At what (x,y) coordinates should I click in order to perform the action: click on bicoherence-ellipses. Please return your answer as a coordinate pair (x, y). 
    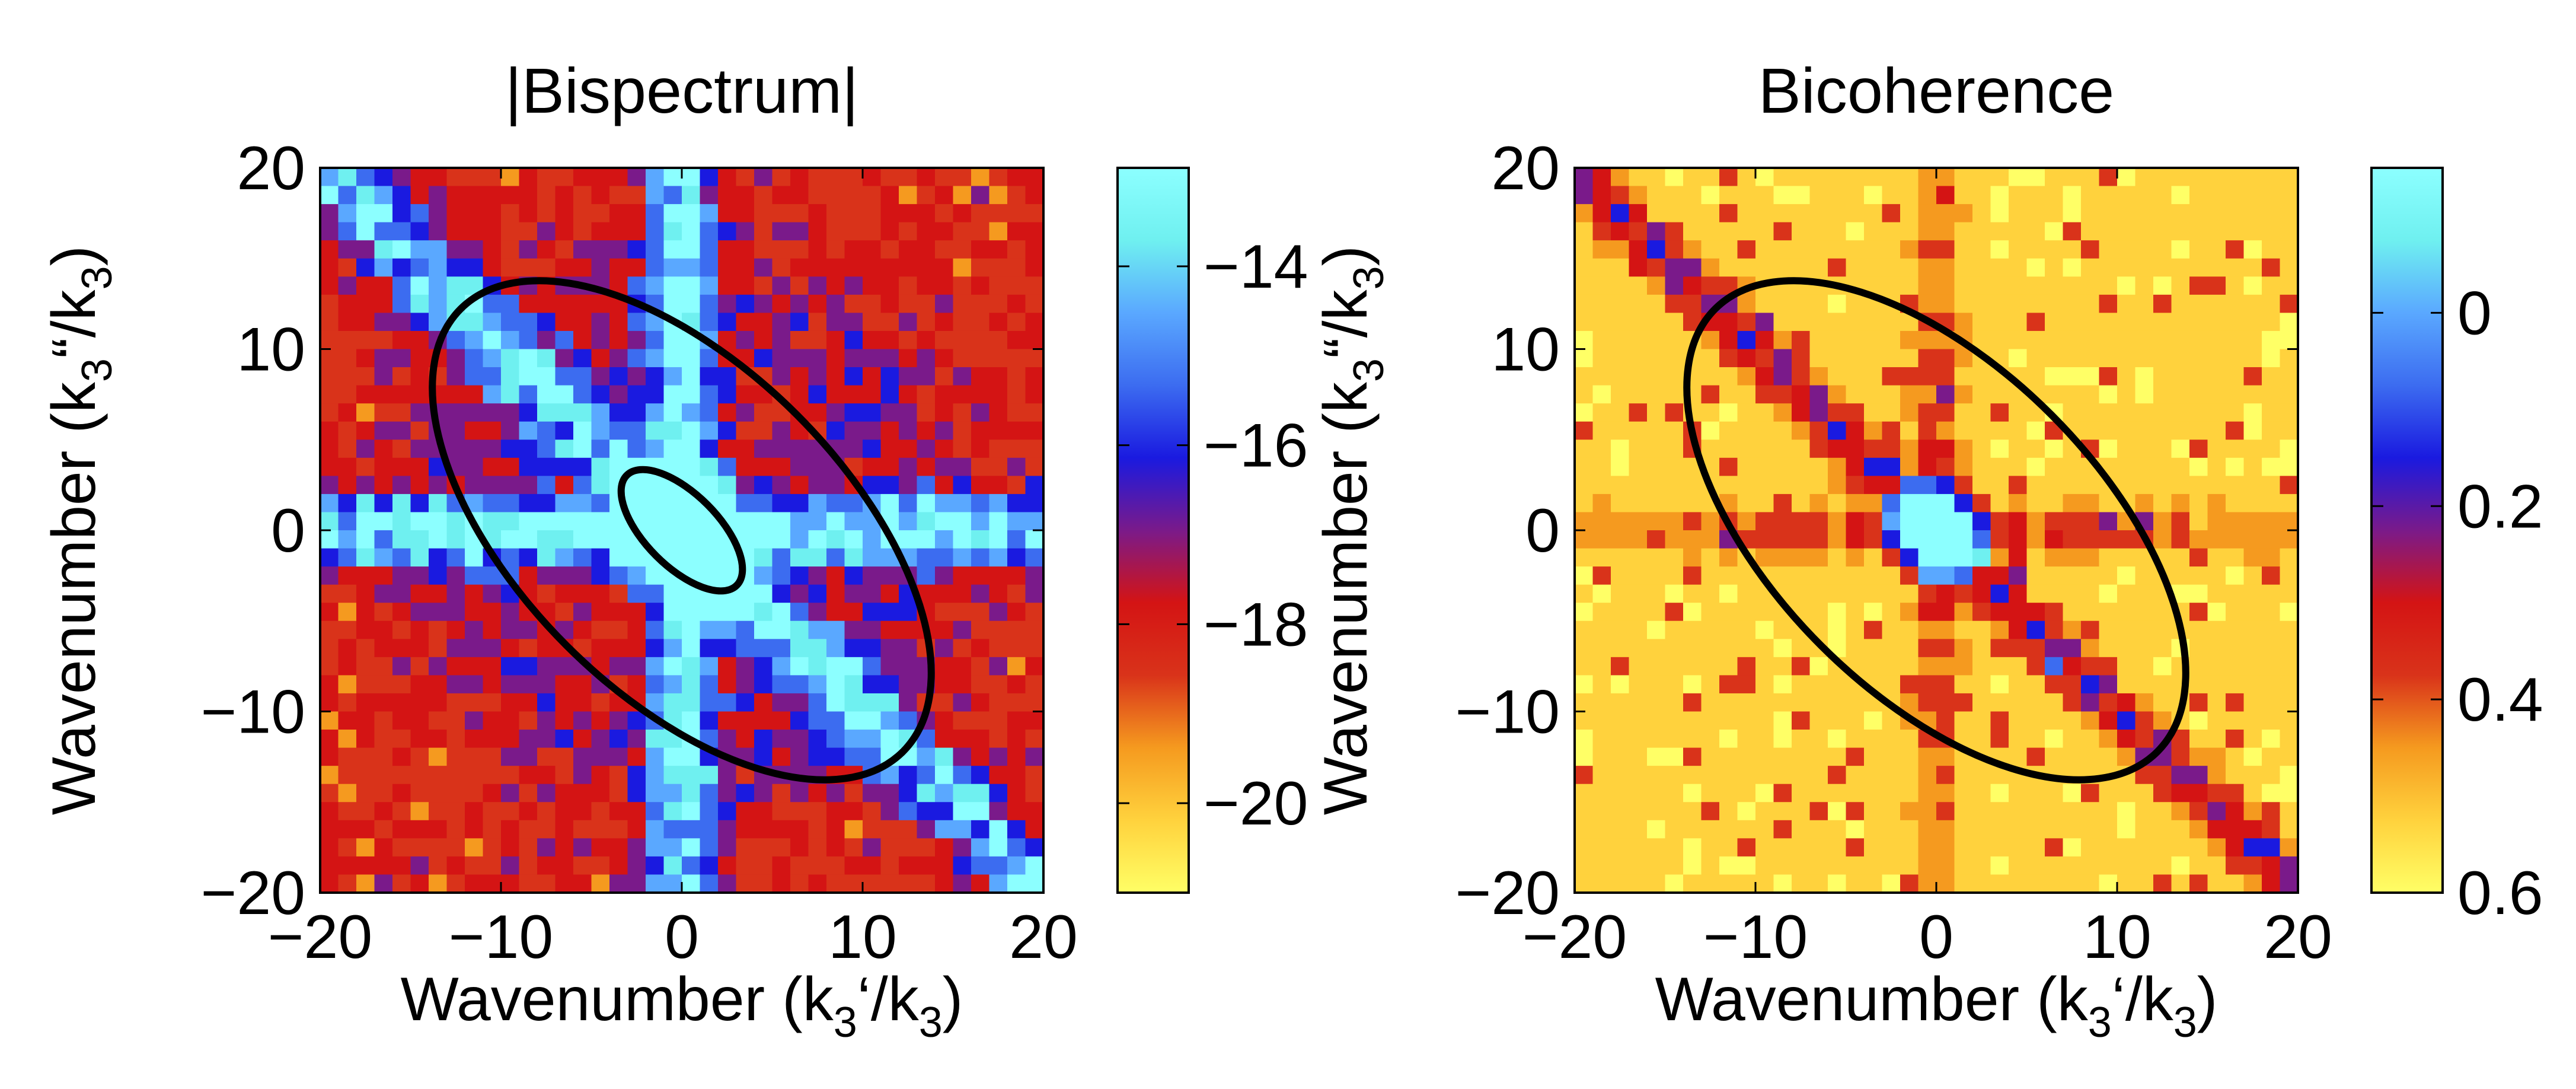
    Looking at the image, I should click on (1936, 530).